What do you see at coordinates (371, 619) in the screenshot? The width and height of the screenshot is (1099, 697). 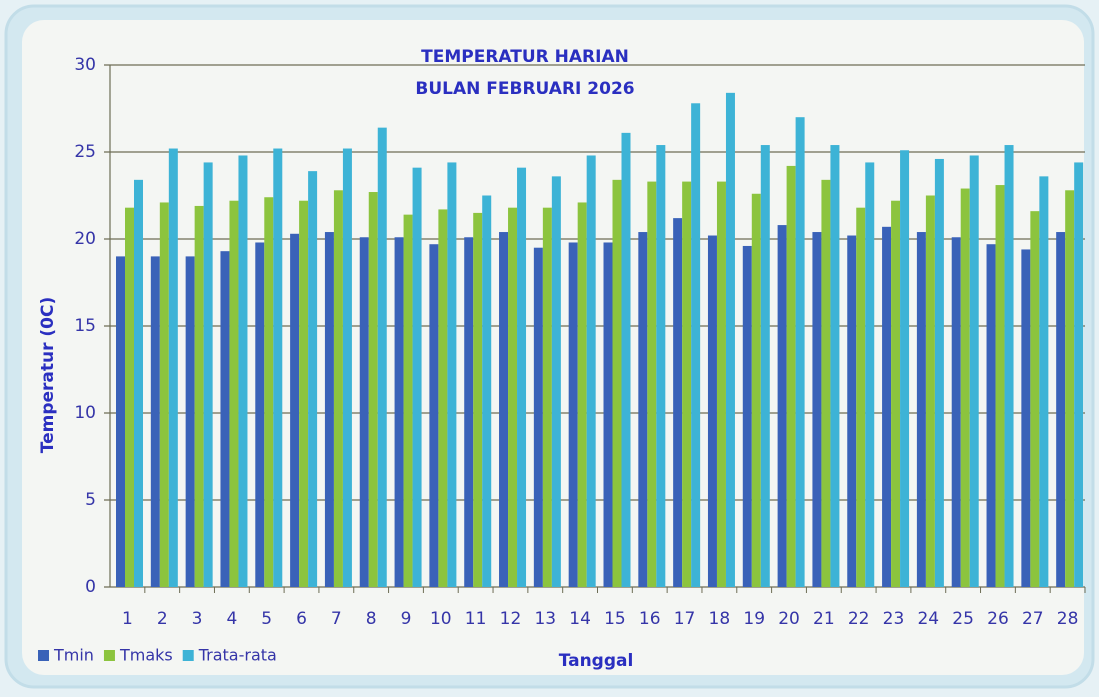 I see `x-tick-label: 8` at bounding box center [371, 619].